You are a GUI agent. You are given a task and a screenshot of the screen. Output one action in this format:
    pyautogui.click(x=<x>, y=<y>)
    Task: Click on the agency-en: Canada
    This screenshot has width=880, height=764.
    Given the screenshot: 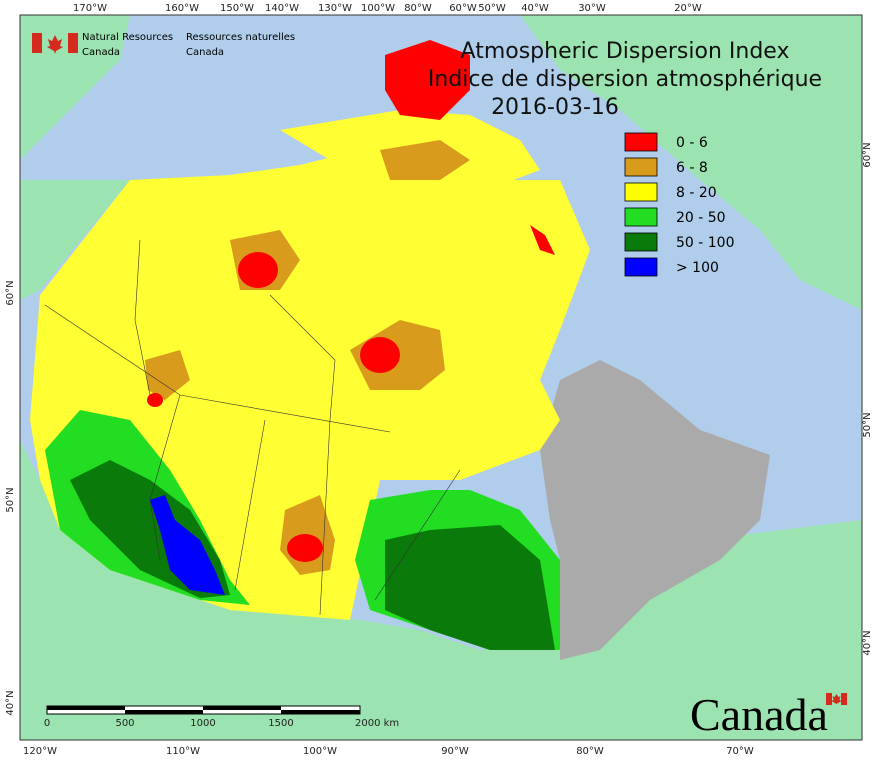 What is the action you would take?
    pyautogui.click(x=101, y=52)
    